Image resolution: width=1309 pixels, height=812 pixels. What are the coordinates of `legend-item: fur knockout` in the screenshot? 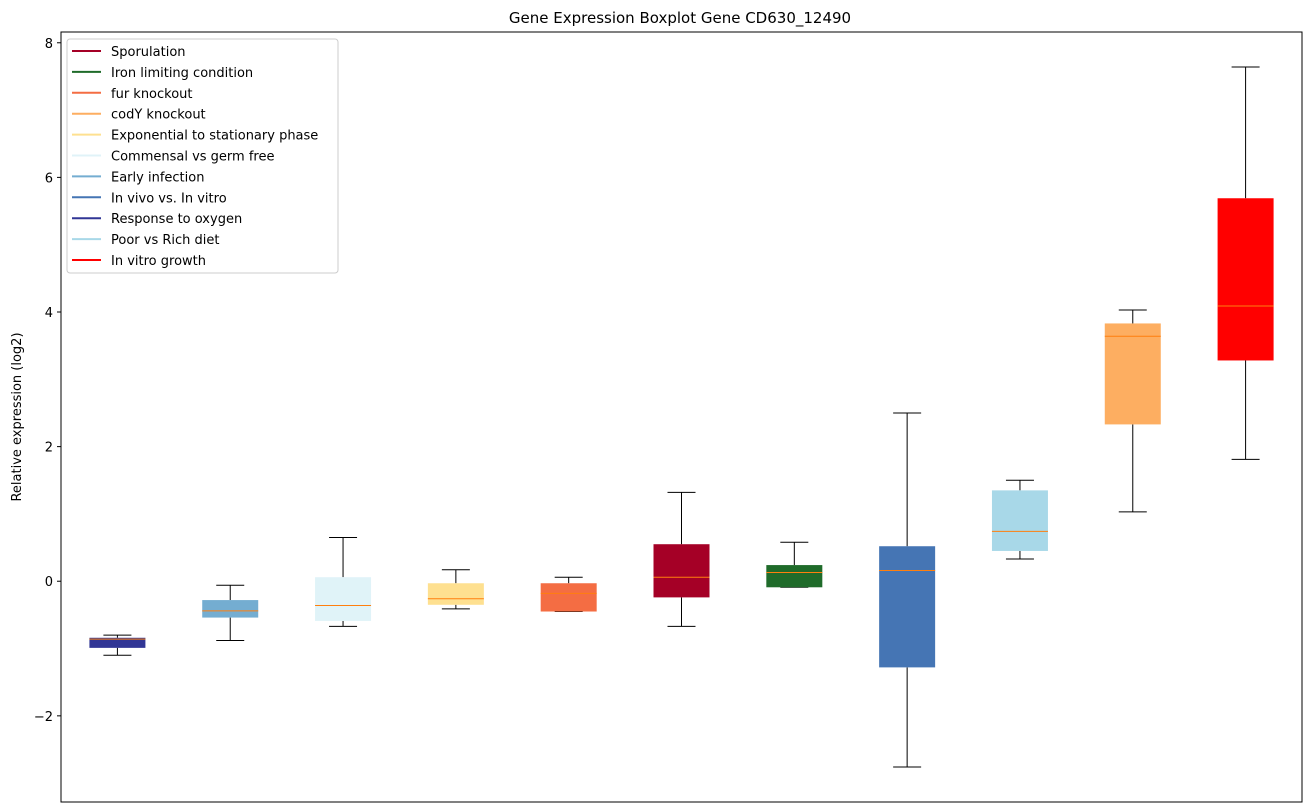 It's located at (132, 94).